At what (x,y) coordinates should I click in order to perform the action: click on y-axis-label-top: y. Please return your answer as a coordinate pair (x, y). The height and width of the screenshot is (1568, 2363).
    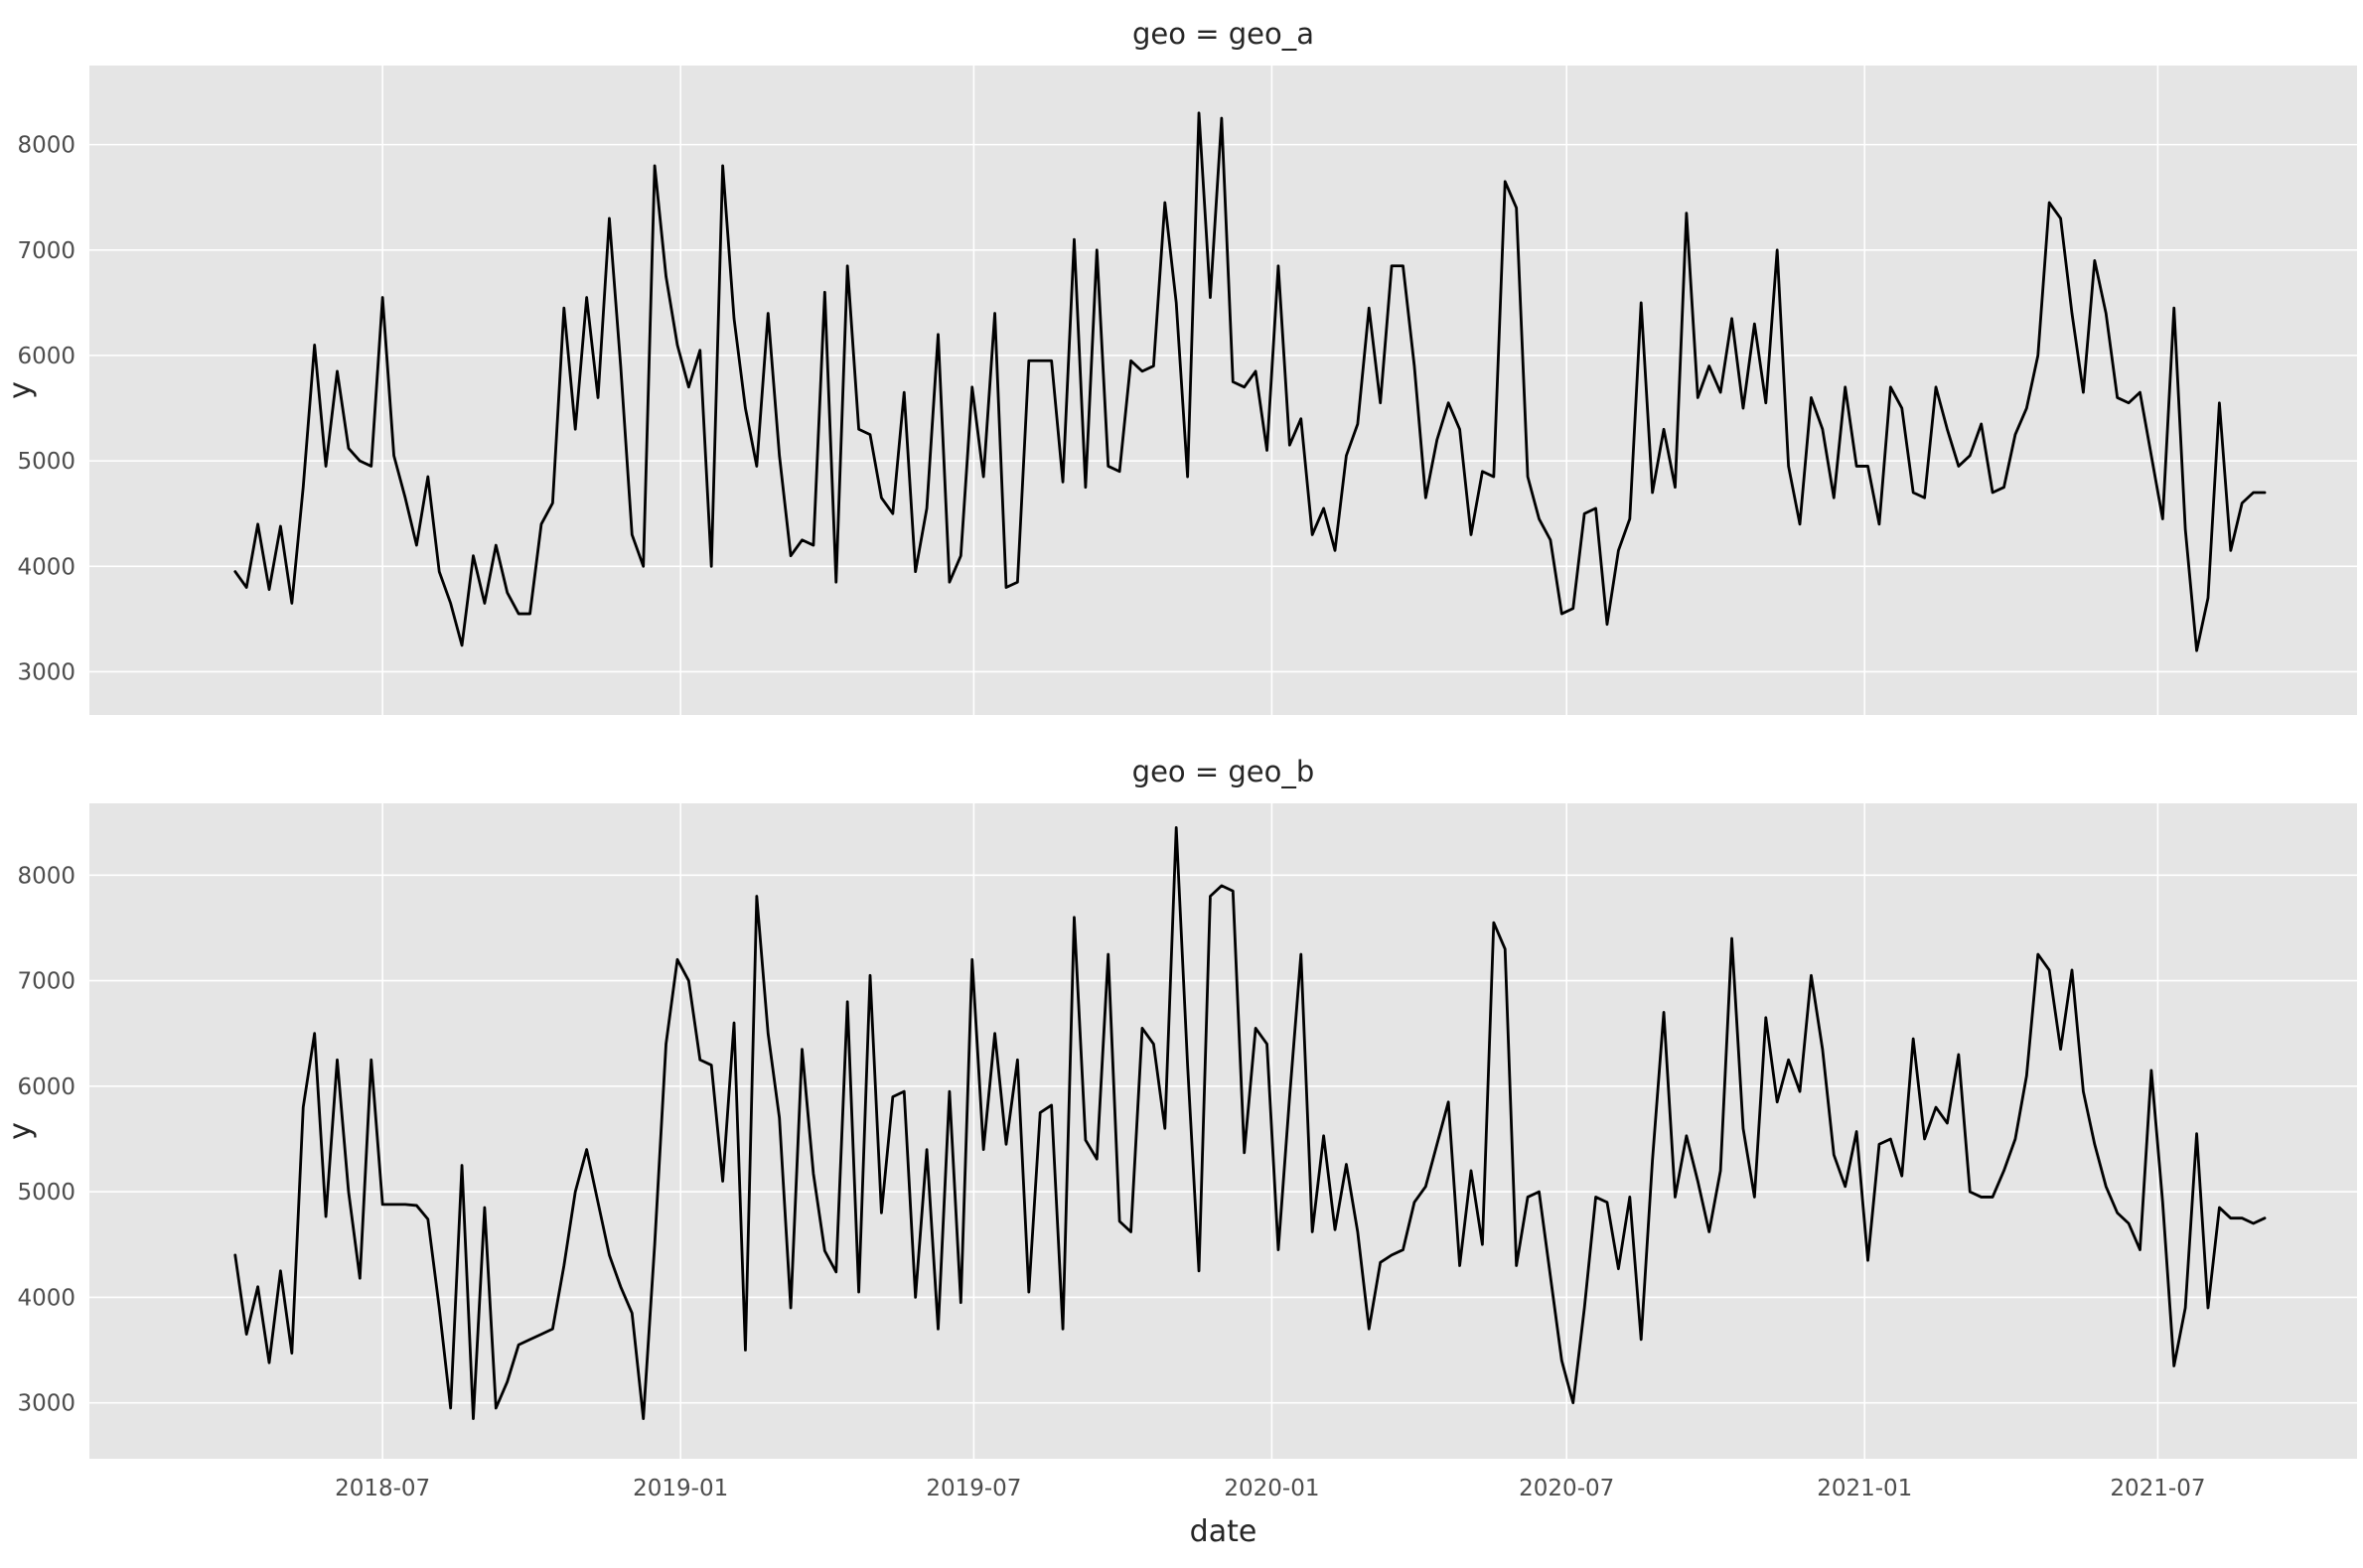
    Looking at the image, I should click on (20, 390).